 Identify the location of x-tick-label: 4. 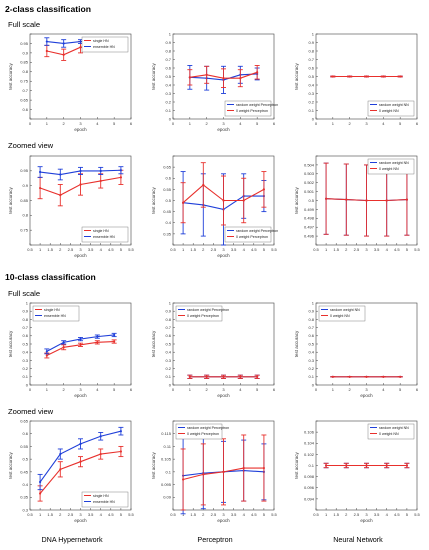
(387, 514).